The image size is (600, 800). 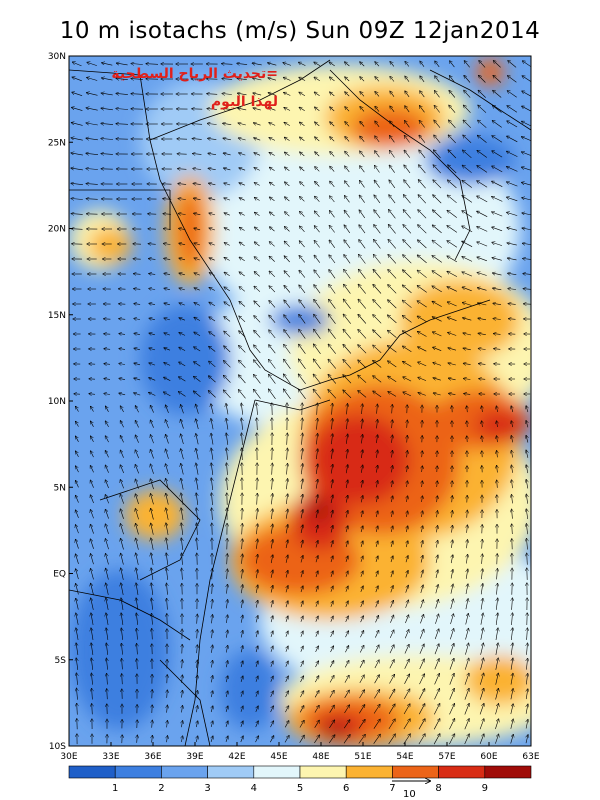 What do you see at coordinates (411, 790) in the screenshot?
I see `reference-vector: 10` at bounding box center [411, 790].